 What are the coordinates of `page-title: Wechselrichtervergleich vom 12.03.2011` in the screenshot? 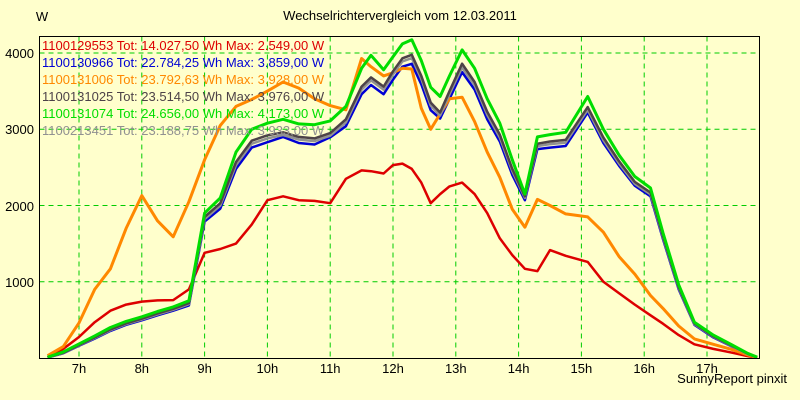 It's located at (400, 15).